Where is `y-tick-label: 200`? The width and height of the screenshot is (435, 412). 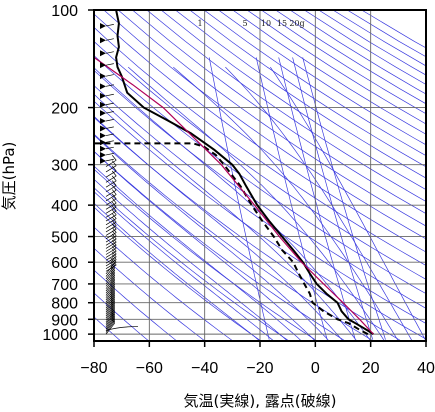
y-tick-label: 200 is located at coordinates (64, 109).